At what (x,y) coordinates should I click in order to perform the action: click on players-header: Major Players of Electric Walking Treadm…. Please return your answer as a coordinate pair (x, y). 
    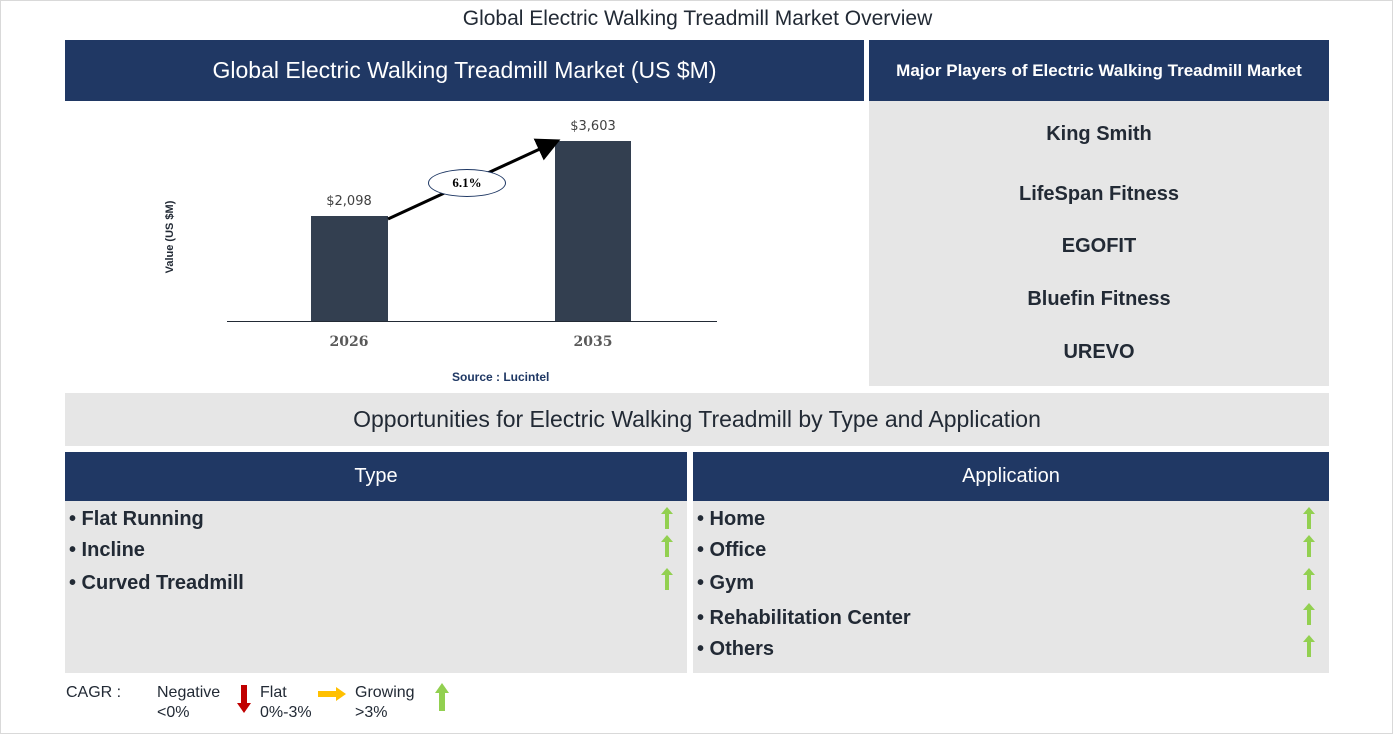
    Looking at the image, I should click on (1099, 70).